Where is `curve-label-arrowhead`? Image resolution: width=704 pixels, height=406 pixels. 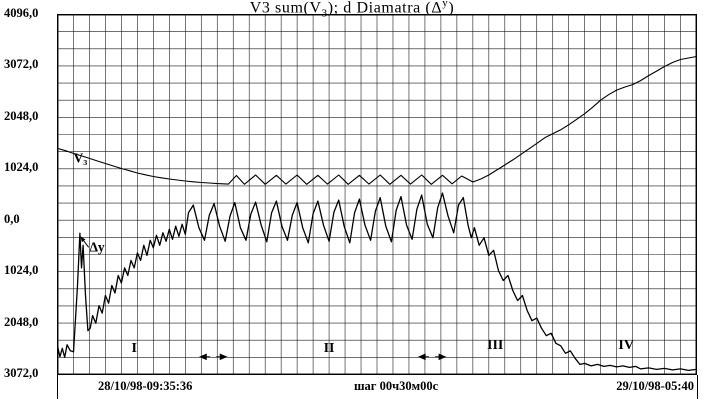
curve-label-arrowhead is located at coordinates (83, 239).